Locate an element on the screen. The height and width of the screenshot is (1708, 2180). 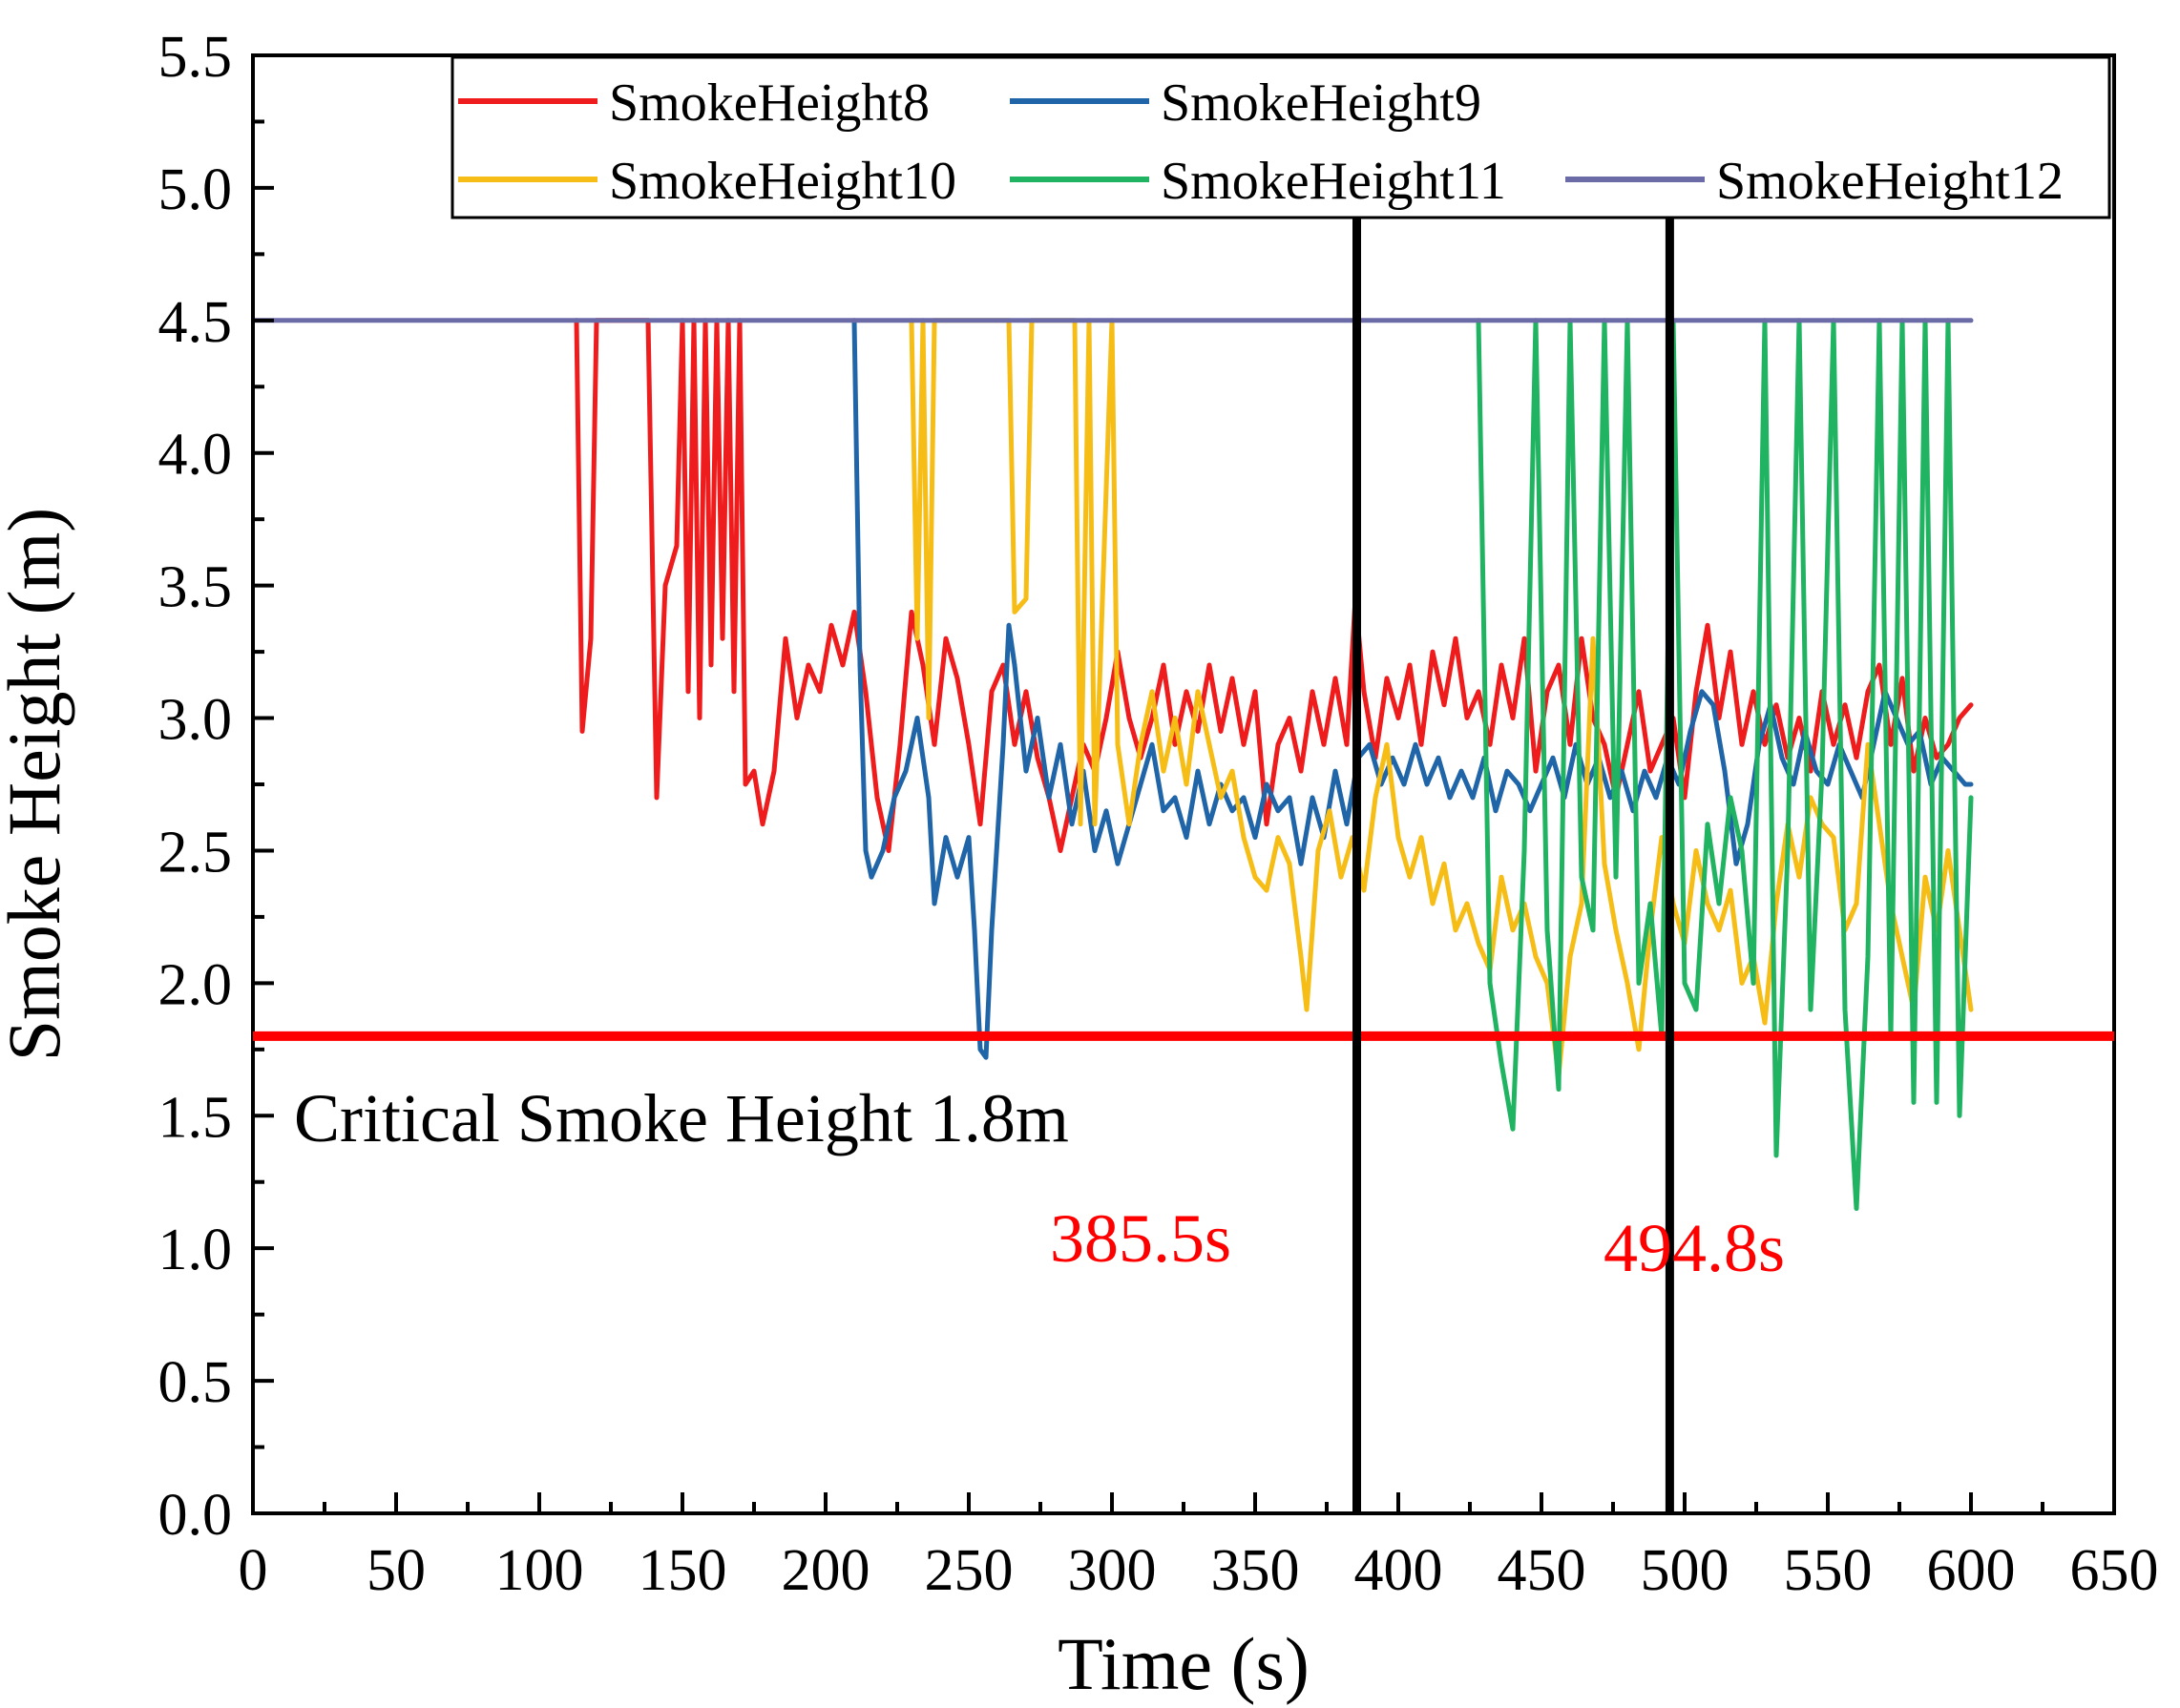
y-tick-label: 3.0 is located at coordinates (195, 720).